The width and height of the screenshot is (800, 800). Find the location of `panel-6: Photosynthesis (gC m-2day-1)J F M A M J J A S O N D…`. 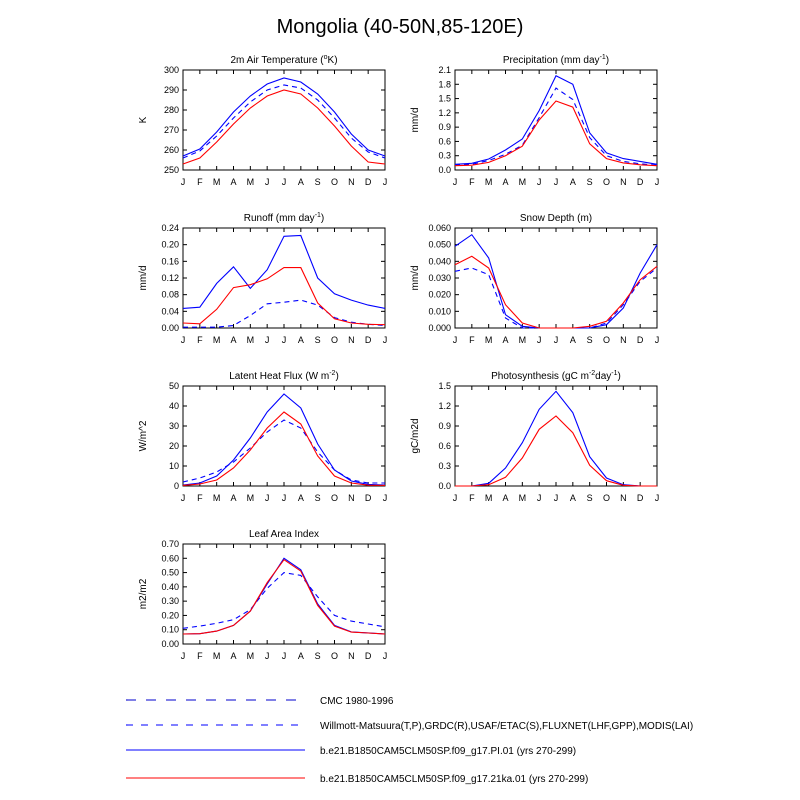

panel-6: Photosynthesis (gC m-2day-1)J F M A M J J A S O N D… is located at coordinates (534, 436).